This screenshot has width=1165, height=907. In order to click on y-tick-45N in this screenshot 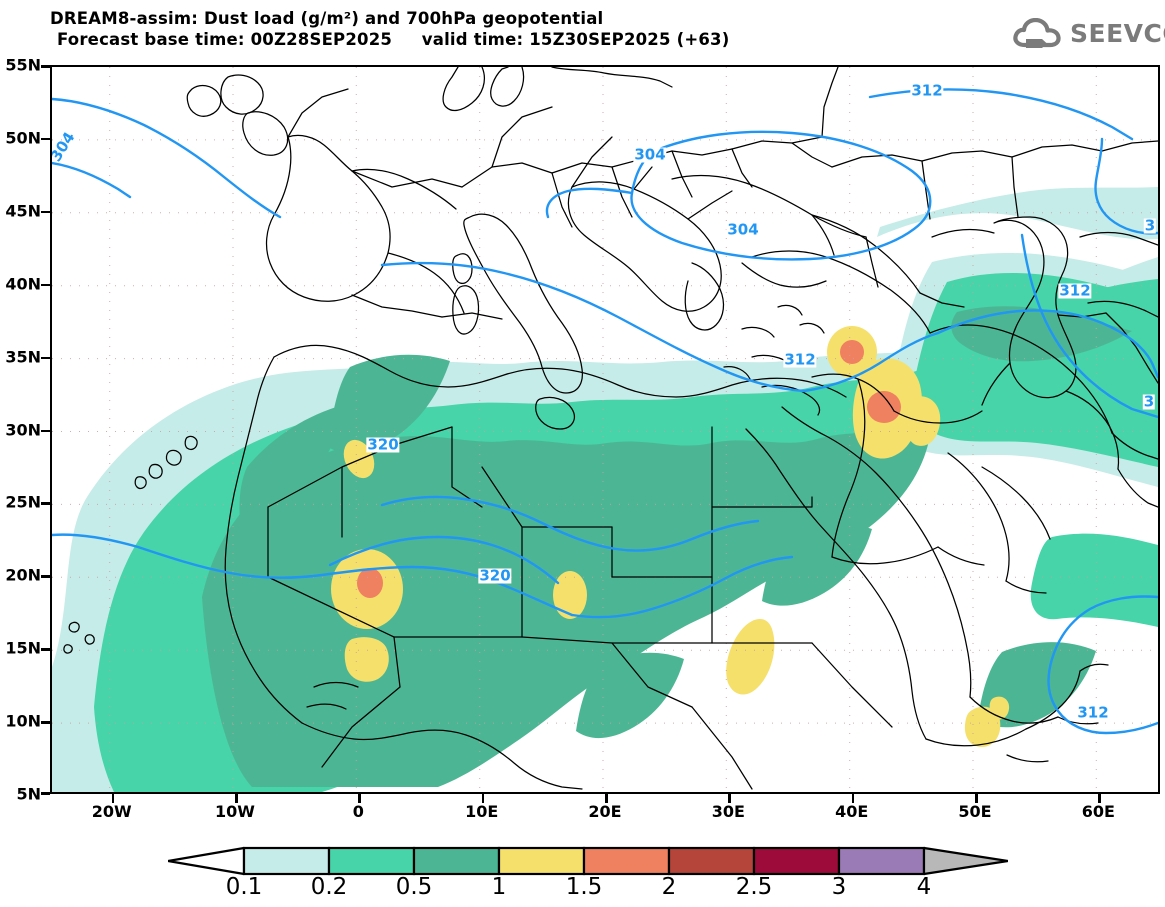, I will do `click(45, 212)`.